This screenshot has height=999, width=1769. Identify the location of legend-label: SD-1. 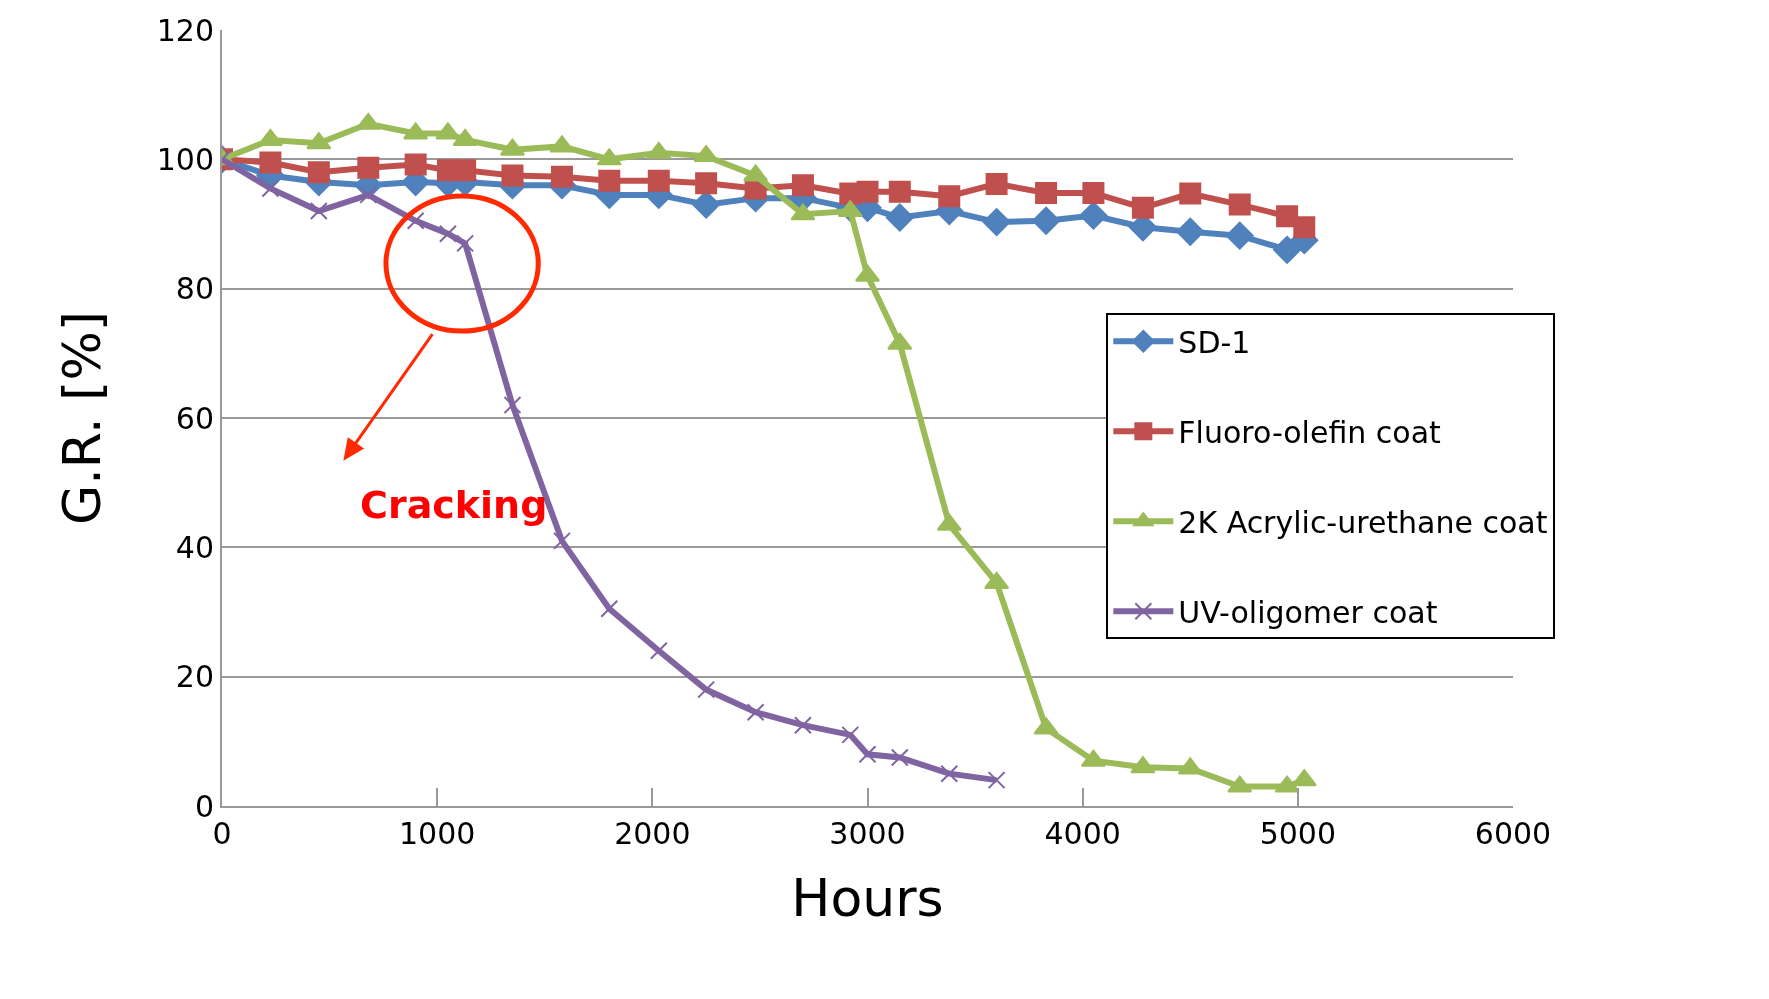
(1214, 342).